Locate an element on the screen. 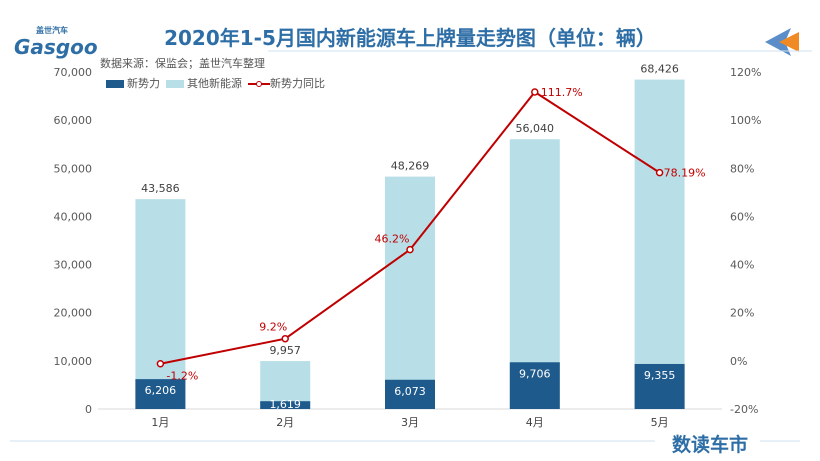 The width and height of the screenshot is (820, 461). chart-subtitle: 数据来源：保监会；盖世汽车整理 is located at coordinates (182, 63).